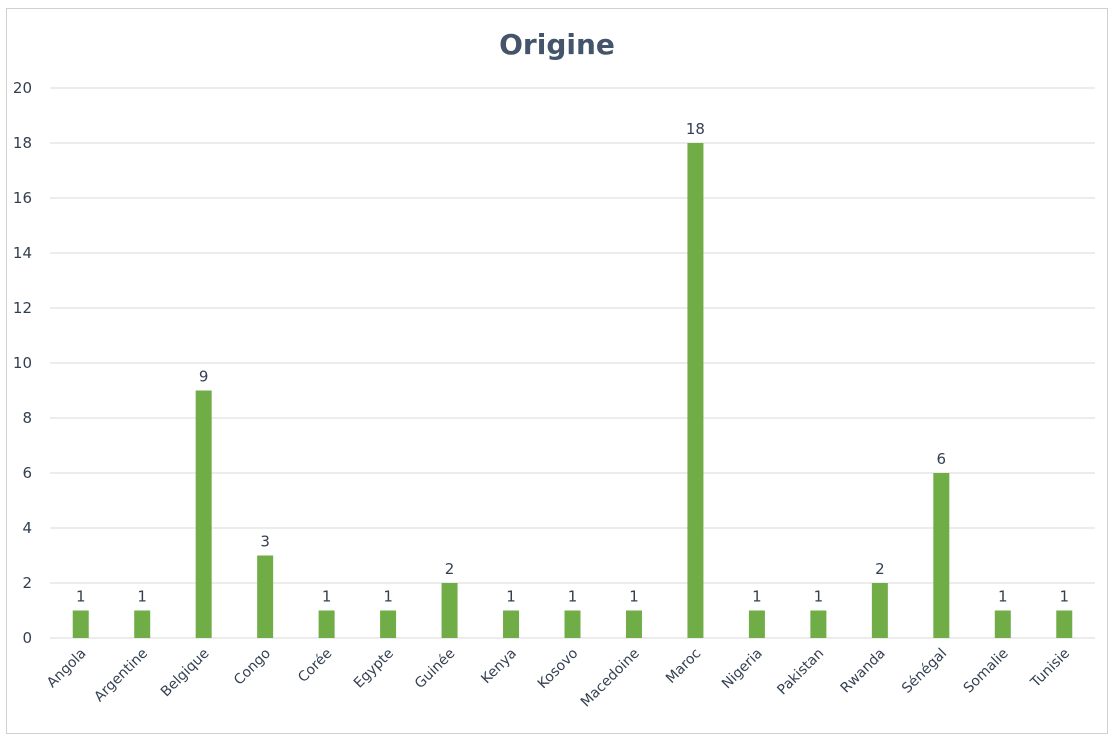 The height and width of the screenshot is (738, 1114). What do you see at coordinates (742, 669) in the screenshot?
I see `x-tick-label-11: Nigeria` at bounding box center [742, 669].